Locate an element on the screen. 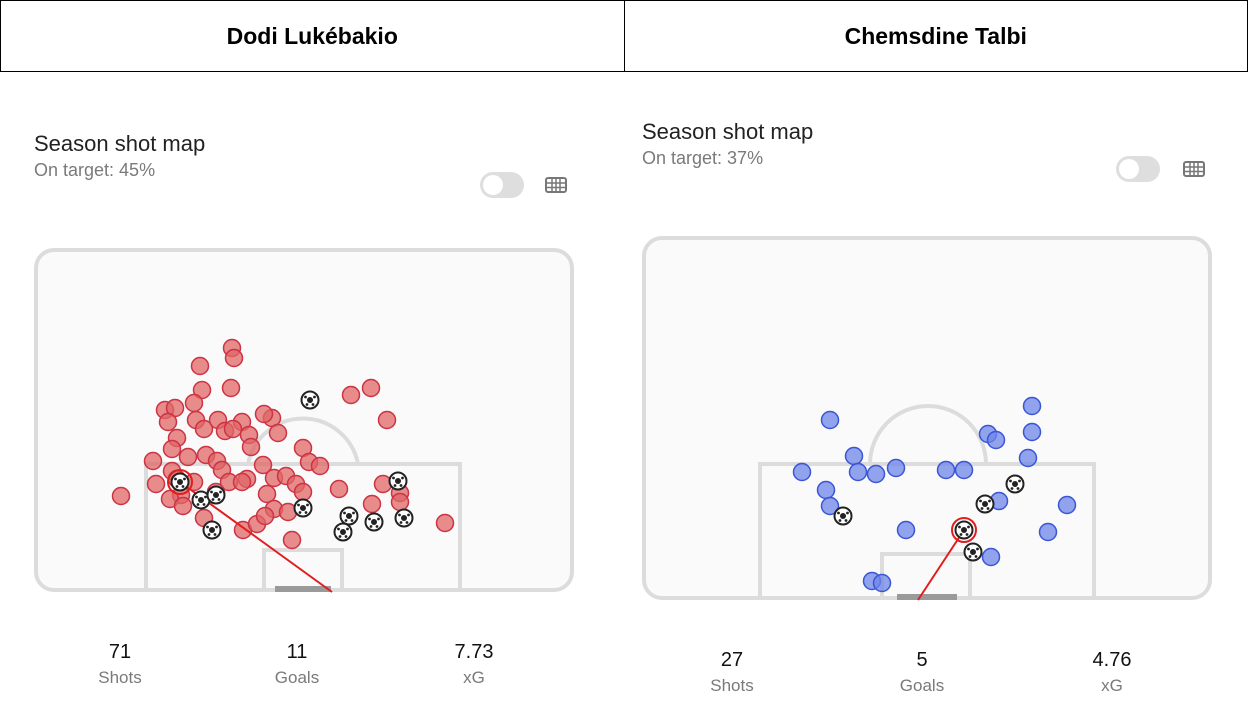 The image size is (1248, 720). stat-xg: 4.76 xG is located at coordinates (1112, 672).